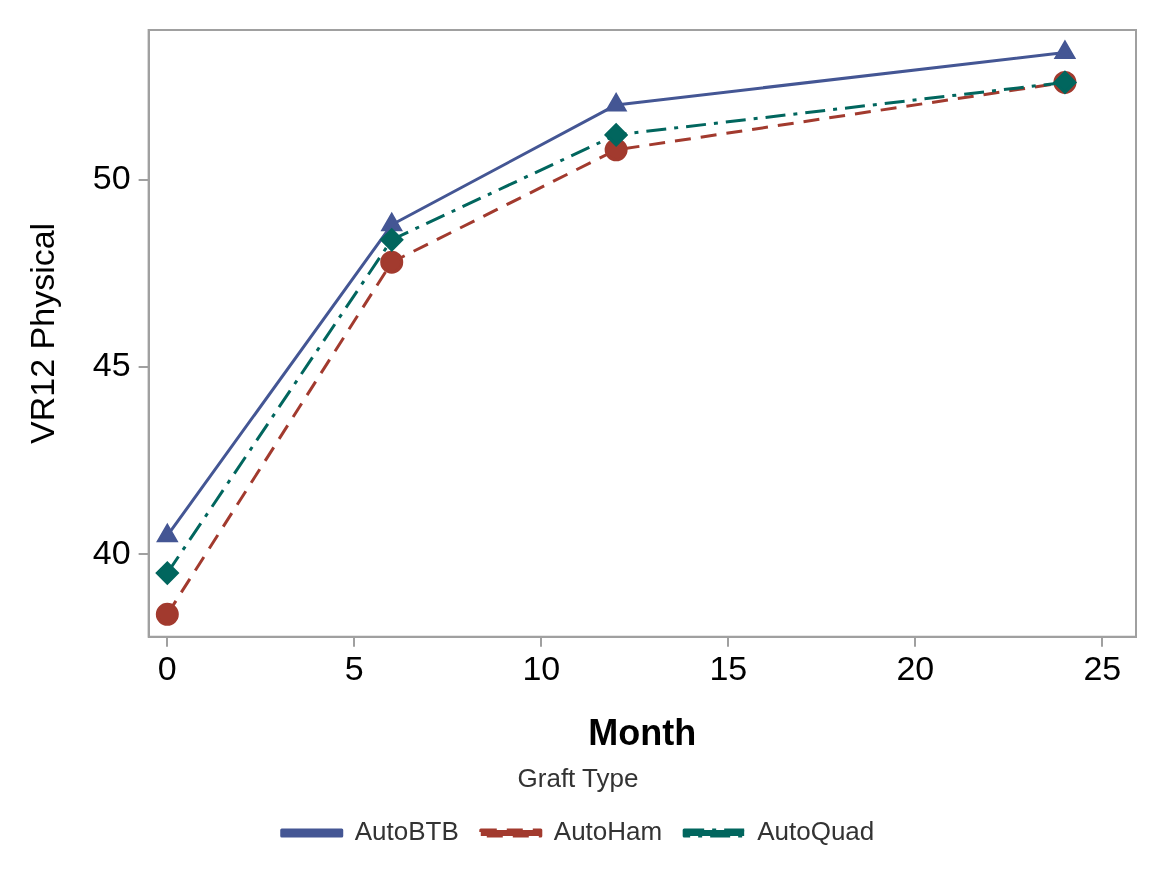 The image size is (1166, 876). What do you see at coordinates (541, 667) in the screenshot?
I see `x-tick-label: 10` at bounding box center [541, 667].